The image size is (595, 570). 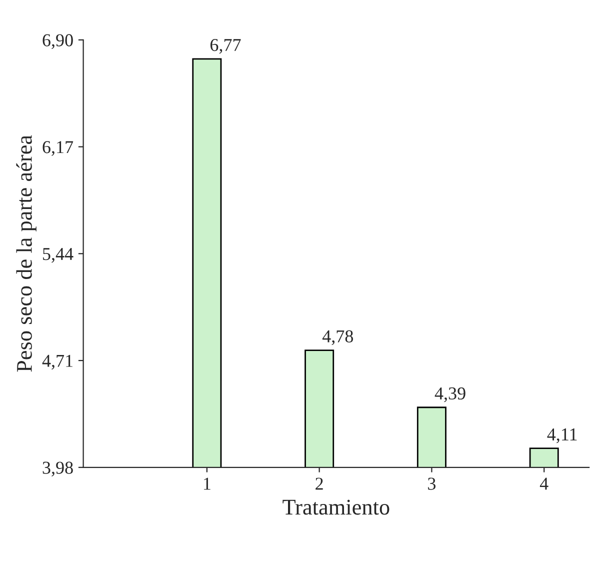 I want to click on x-tick-label: 2, so click(x=319, y=484).